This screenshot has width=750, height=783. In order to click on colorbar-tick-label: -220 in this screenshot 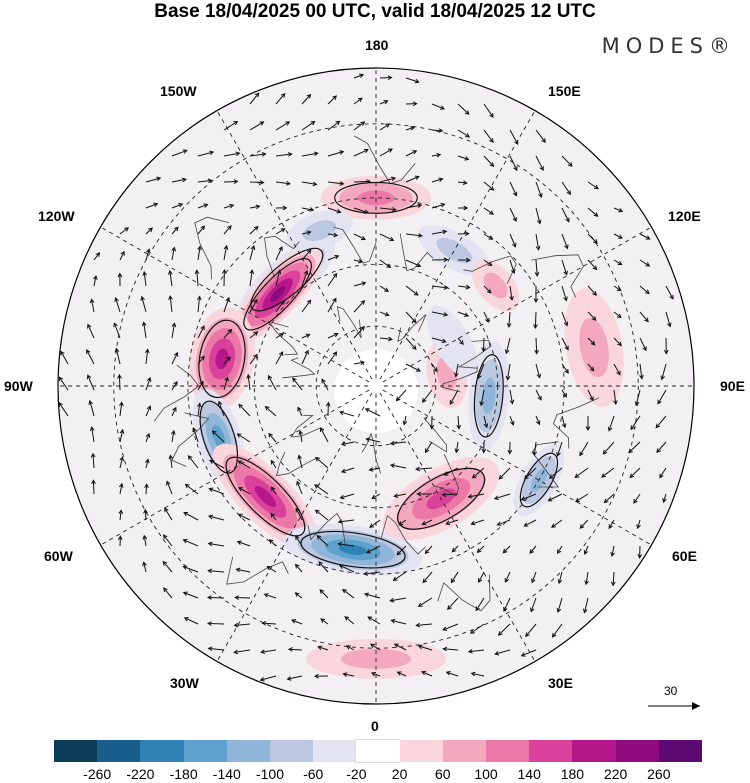, I will do `click(140, 774)`.